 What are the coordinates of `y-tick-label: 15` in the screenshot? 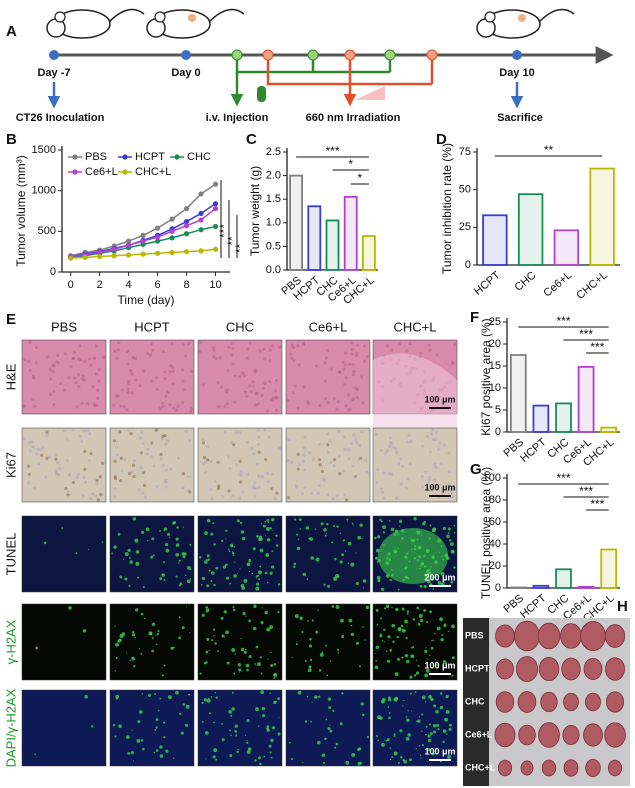 It's located at (495, 366).